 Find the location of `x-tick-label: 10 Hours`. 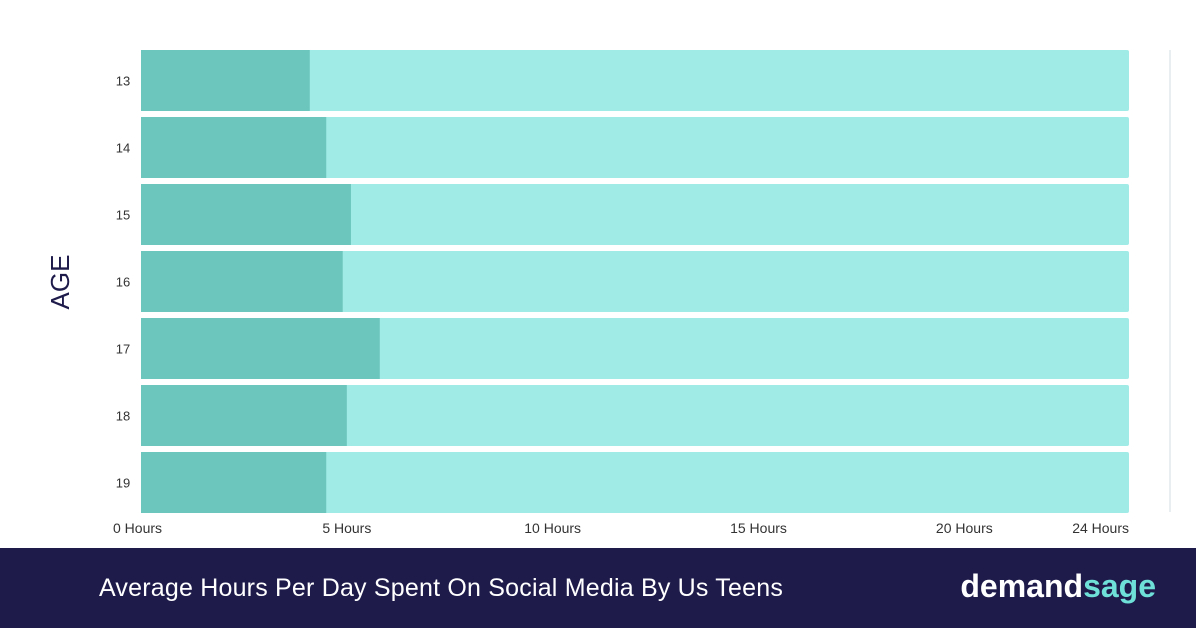

x-tick-label: 10 Hours is located at coordinates (552, 528).